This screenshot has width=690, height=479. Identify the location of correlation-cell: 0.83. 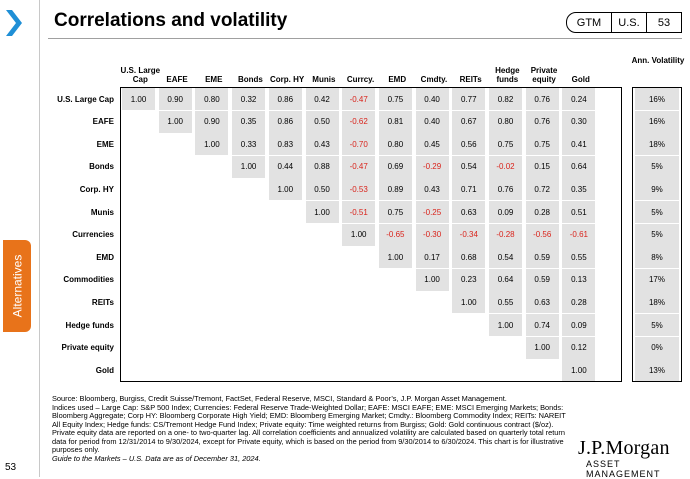
(285, 144).